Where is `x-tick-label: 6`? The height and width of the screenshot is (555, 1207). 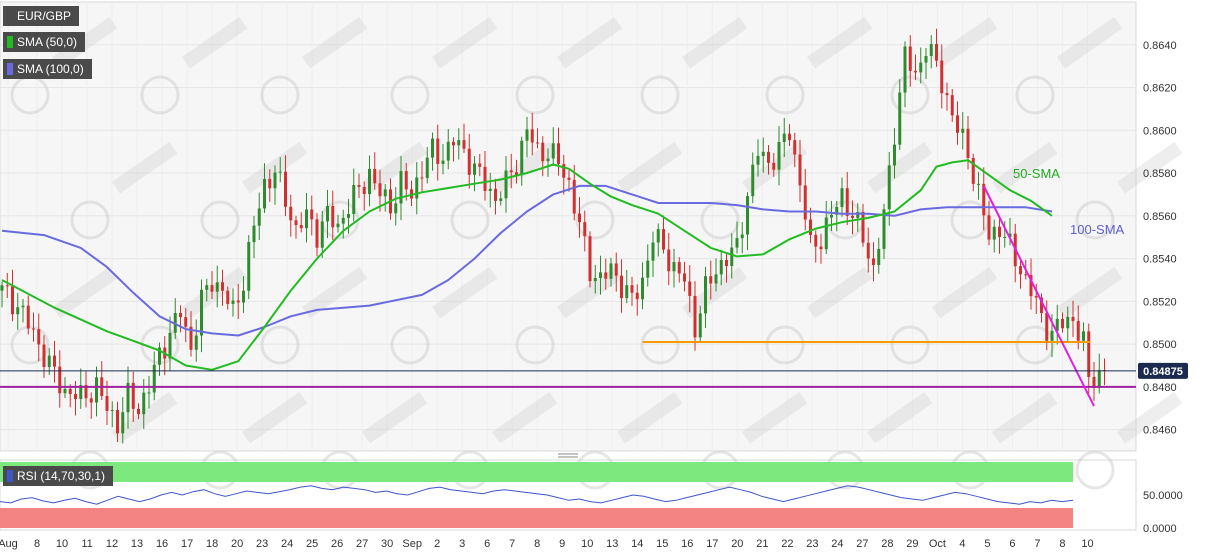 x-tick-label: 6 is located at coordinates (1012, 544).